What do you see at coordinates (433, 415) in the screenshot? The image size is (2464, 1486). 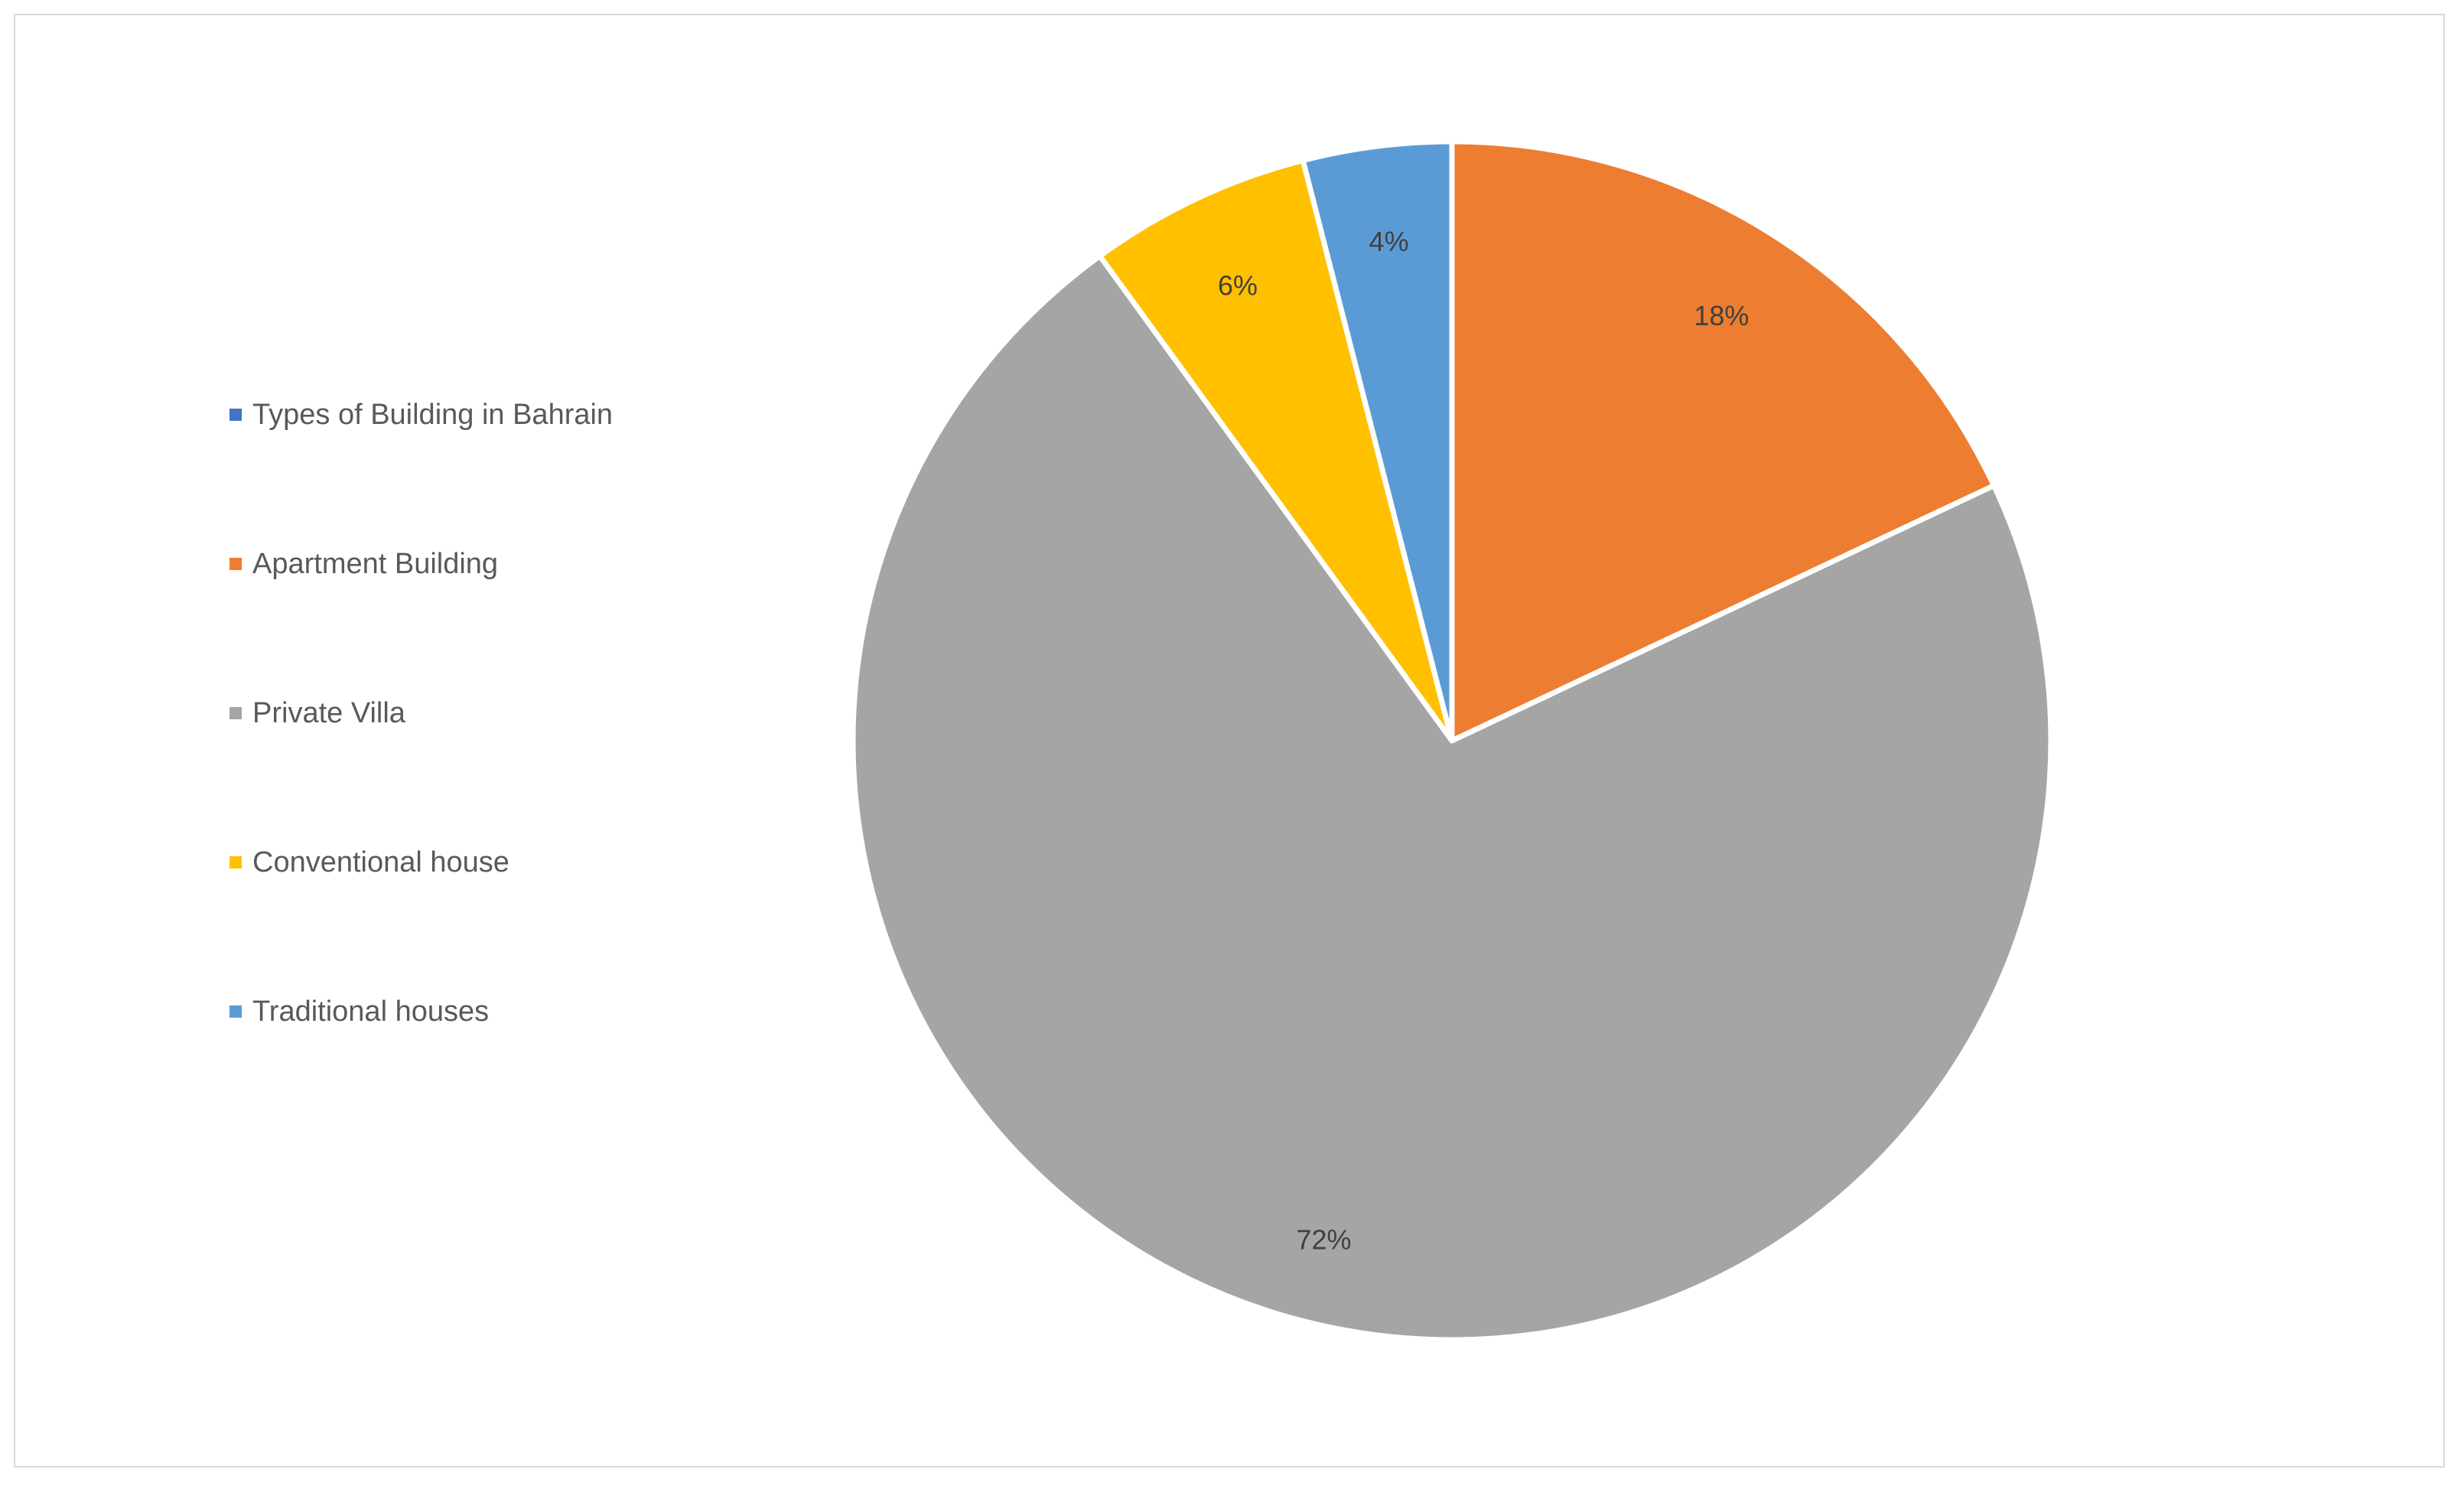 I see `legend-label: Types of Building in Bahrain` at bounding box center [433, 415].